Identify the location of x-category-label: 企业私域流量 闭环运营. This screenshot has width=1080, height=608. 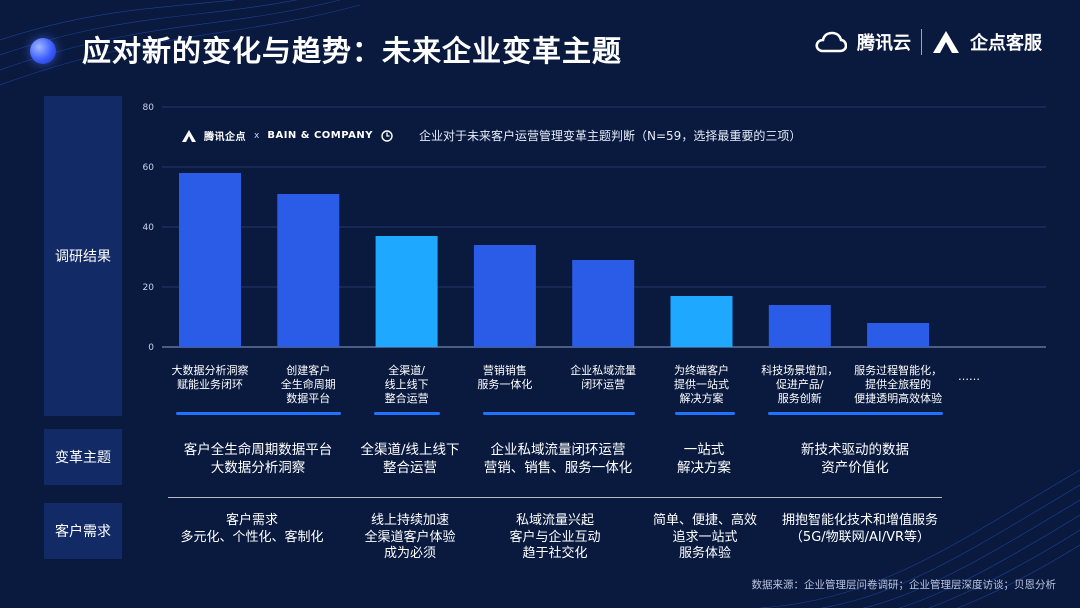
(603, 377).